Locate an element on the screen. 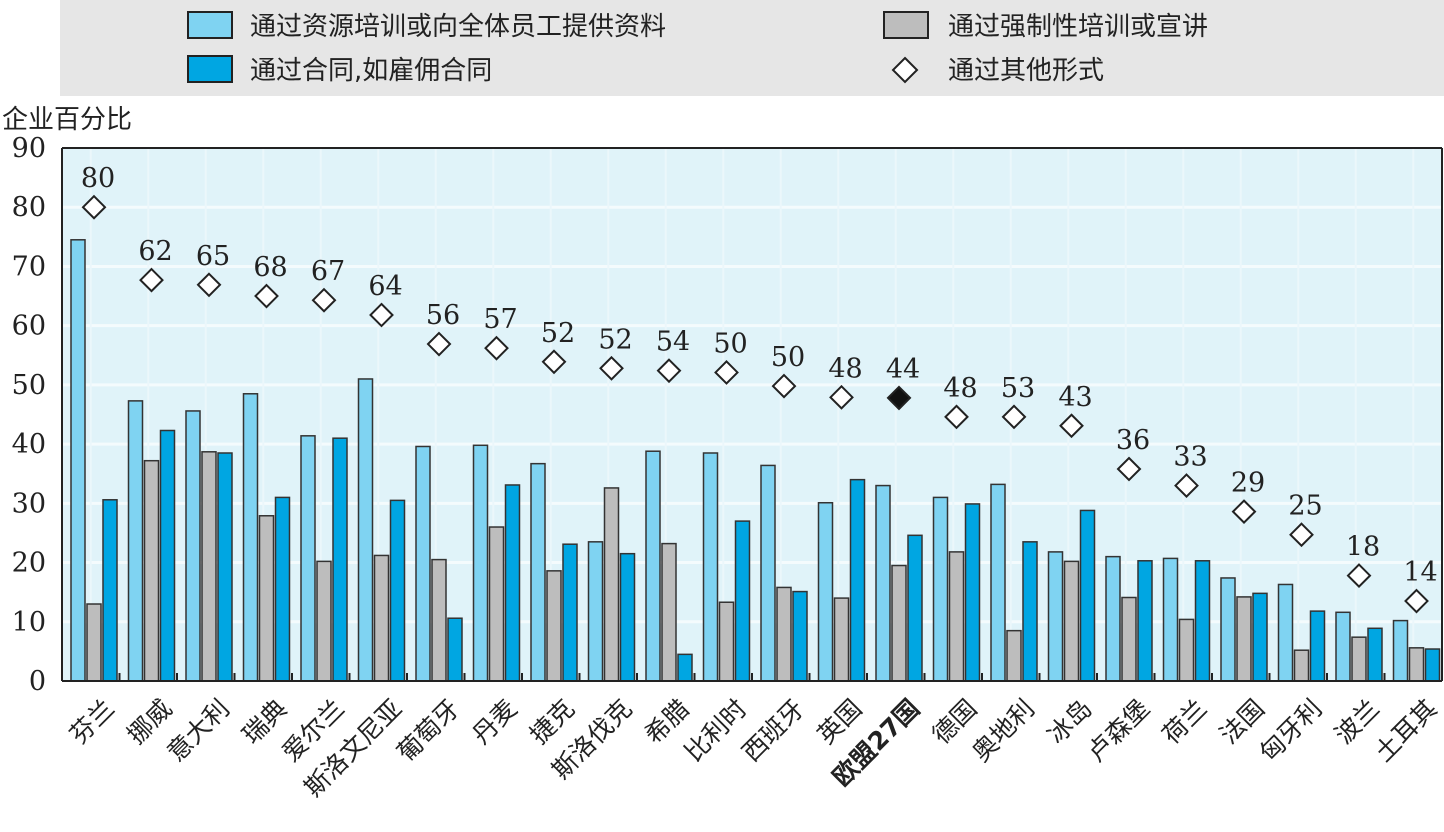 The width and height of the screenshot is (1444, 832). data-label: 65 is located at coordinates (213, 256).